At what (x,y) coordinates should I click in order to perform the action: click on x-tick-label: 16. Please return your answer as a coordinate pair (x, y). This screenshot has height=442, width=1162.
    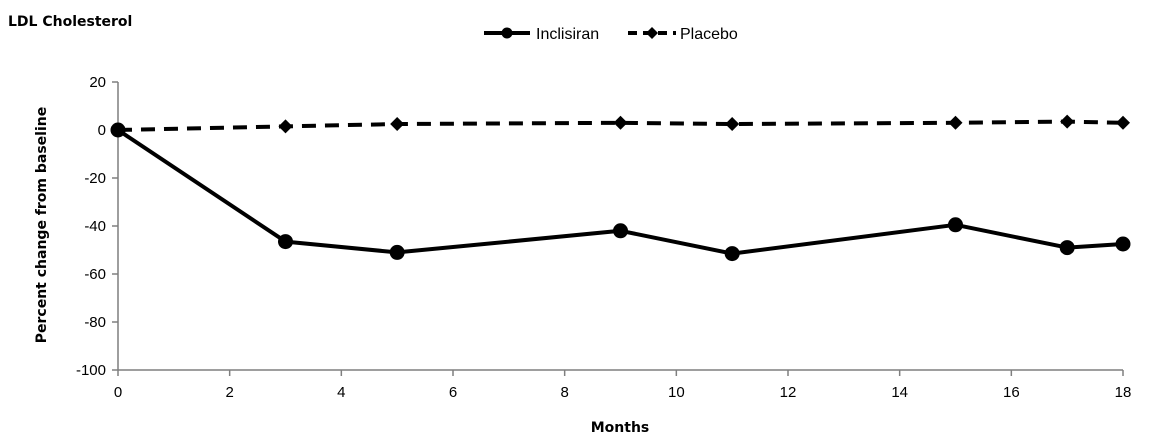
    Looking at the image, I should click on (1011, 392).